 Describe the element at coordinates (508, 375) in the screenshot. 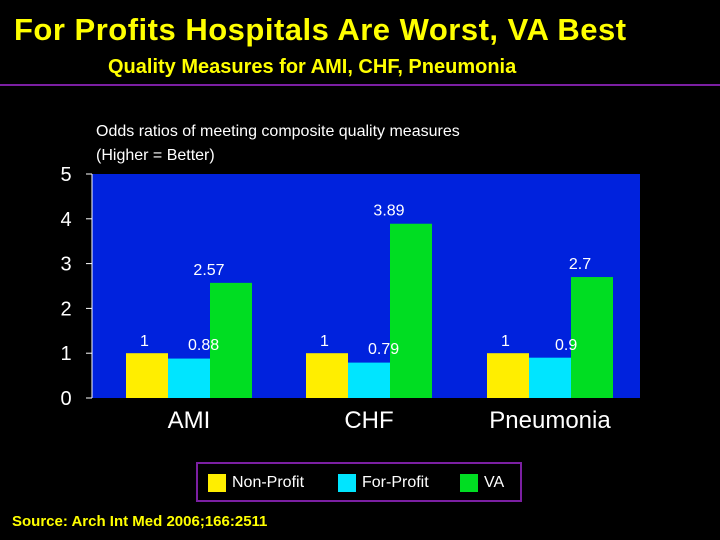

I see `bar-pneumonia-non-profit` at that location.